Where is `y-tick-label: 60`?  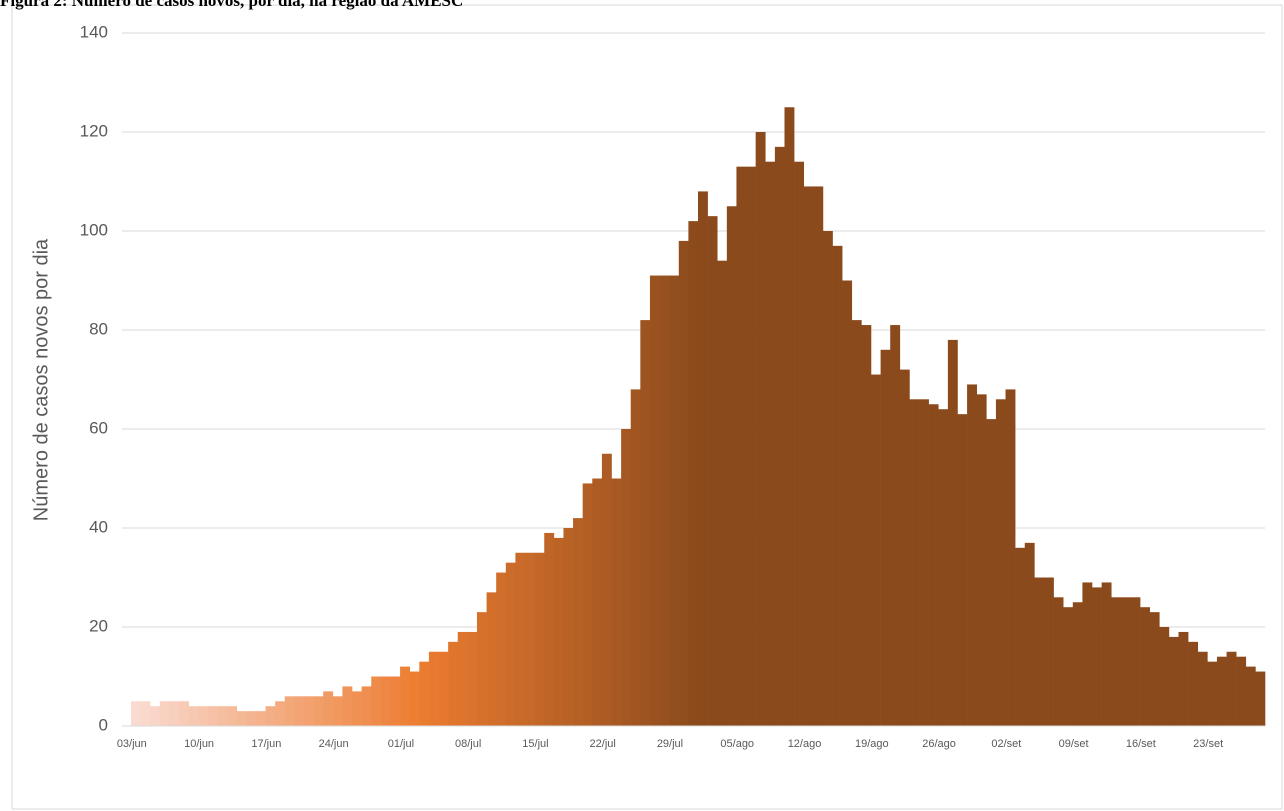 y-tick-label: 60 is located at coordinates (98, 427).